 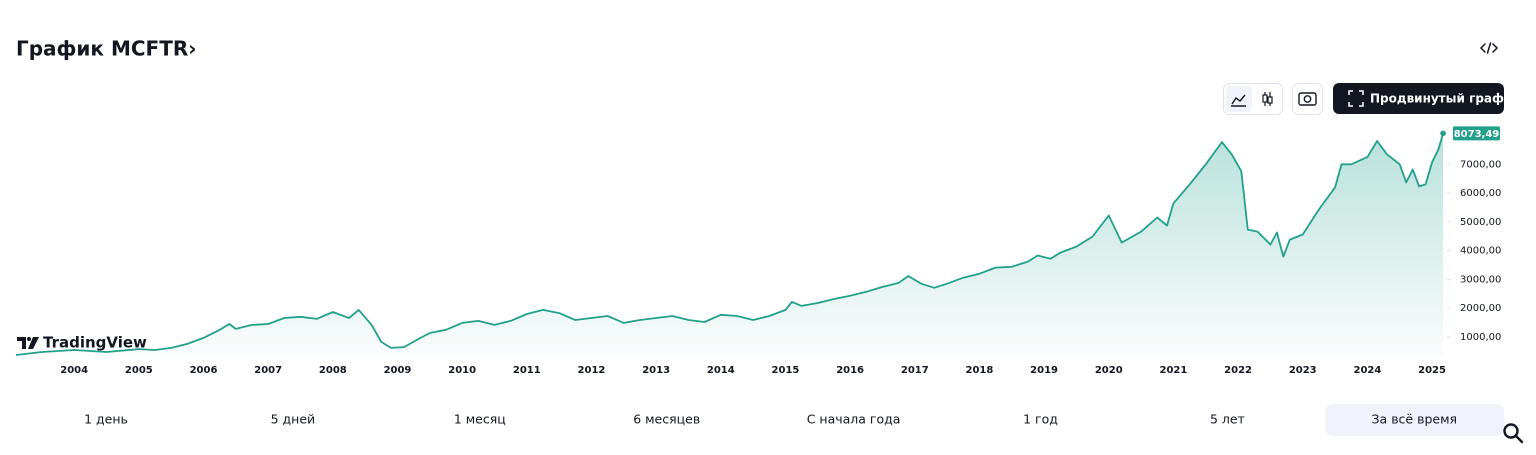 I want to click on range-option: 5 лет, so click(x=1227, y=419).